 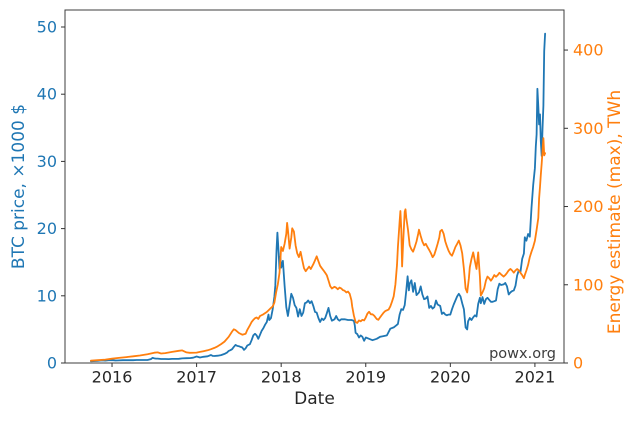 What do you see at coordinates (196, 377) in the screenshot?
I see `tick-label: 2017` at bounding box center [196, 377].